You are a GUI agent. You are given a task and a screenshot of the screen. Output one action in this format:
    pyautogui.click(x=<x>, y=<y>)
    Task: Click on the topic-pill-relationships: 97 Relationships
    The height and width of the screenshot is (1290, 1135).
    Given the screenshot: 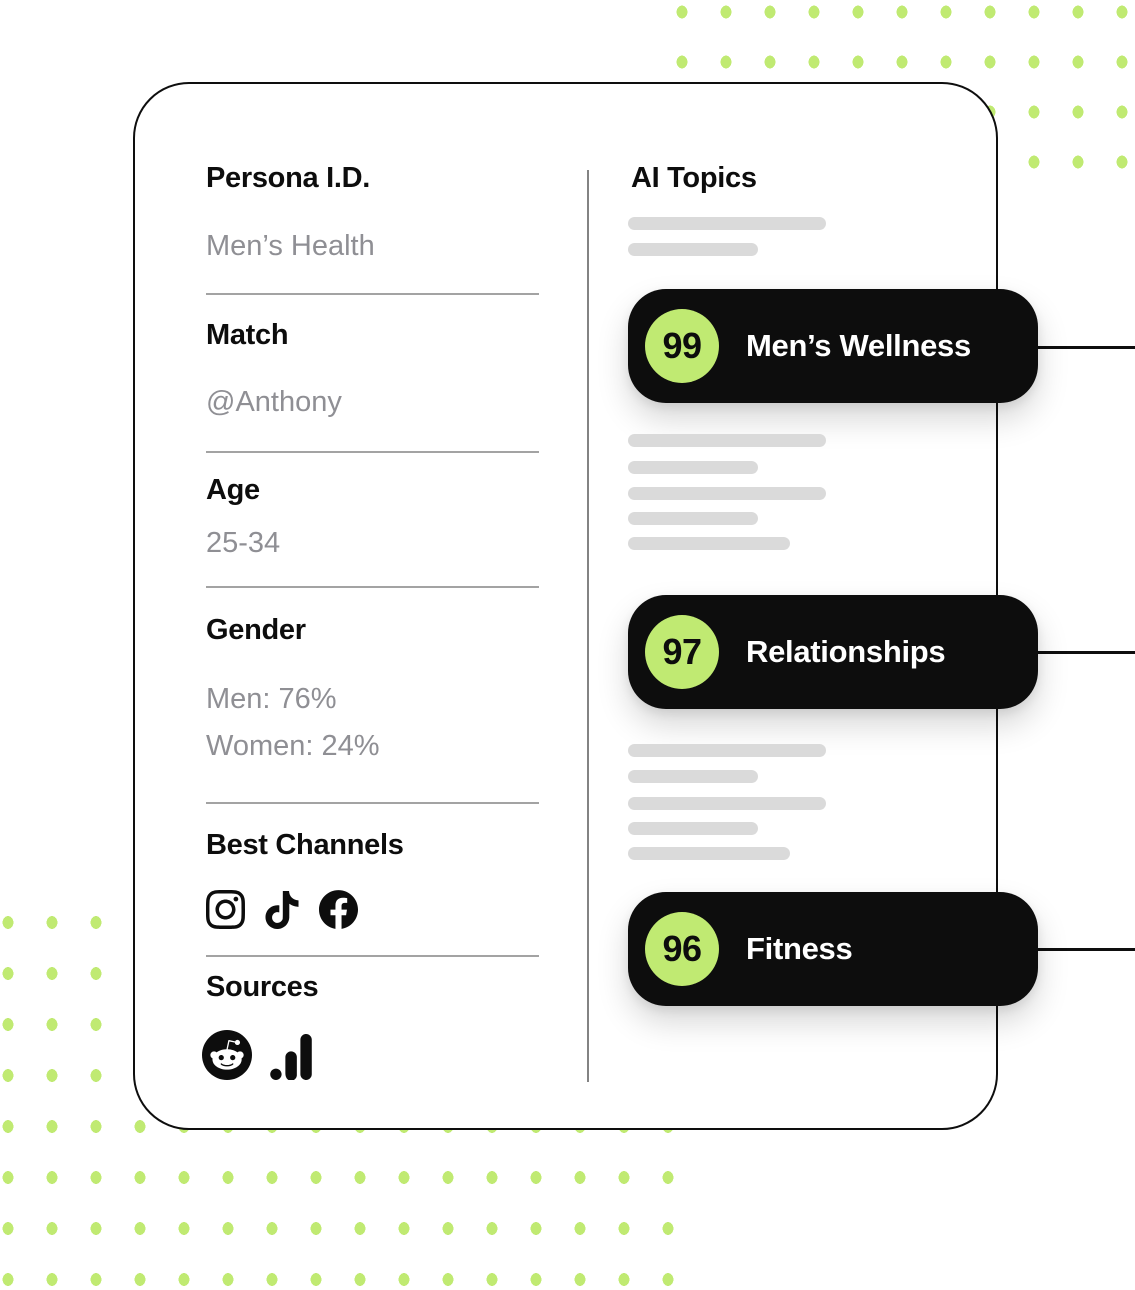 What is the action you would take?
    pyautogui.click(x=833, y=652)
    